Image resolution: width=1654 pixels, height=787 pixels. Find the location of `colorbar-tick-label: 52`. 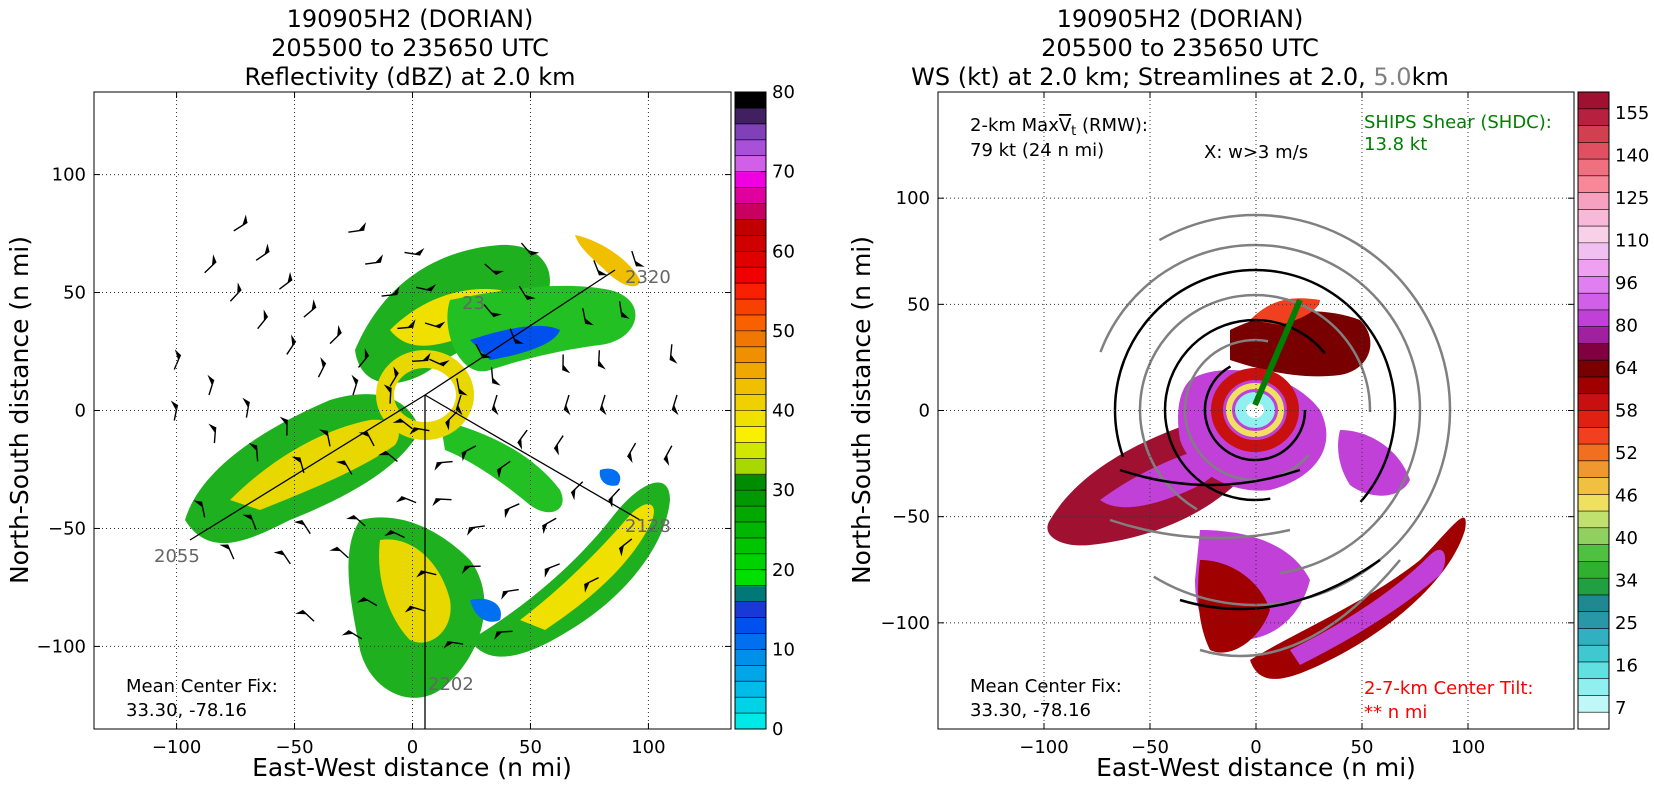

colorbar-tick-label: 52 is located at coordinates (1626, 453).